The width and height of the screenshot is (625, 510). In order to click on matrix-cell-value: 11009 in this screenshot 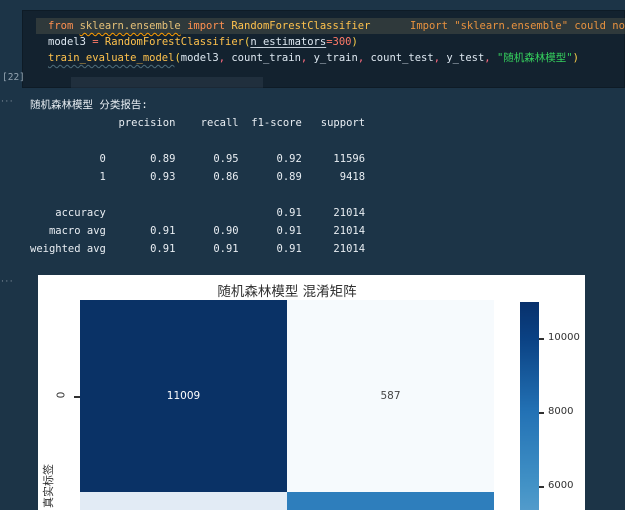, I will do `click(183, 396)`.